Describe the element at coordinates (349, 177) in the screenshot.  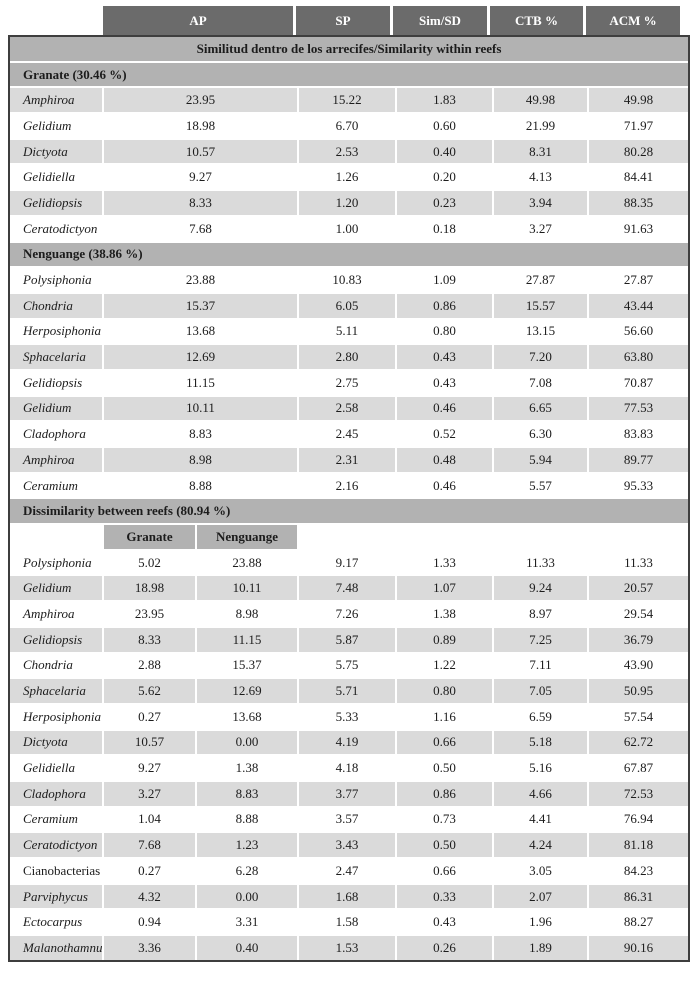
I see `table-row: Gelidiella 9.27 1.26 0.20 4.13 84.41` at that location.